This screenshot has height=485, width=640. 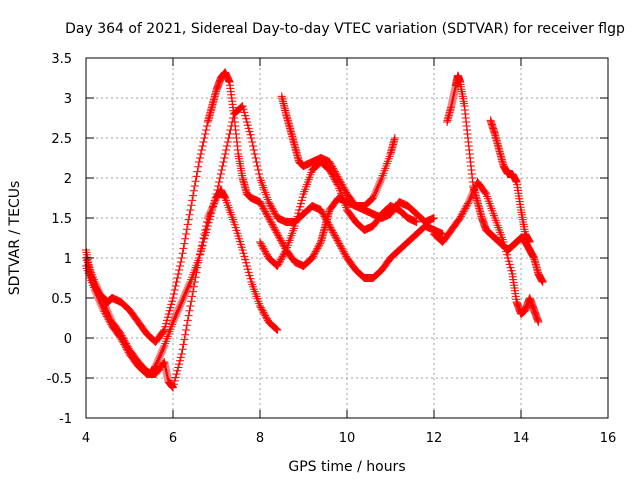 I want to click on x-tick-label: 10, so click(x=347, y=438).